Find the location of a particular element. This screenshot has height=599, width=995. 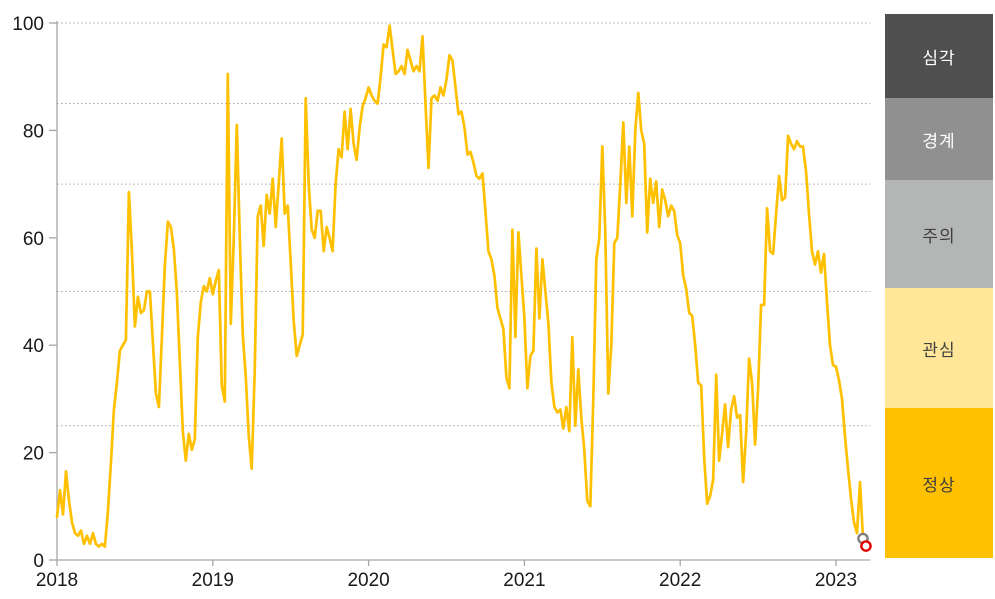

x-tick-label-2021: 2021 is located at coordinates (524, 580).